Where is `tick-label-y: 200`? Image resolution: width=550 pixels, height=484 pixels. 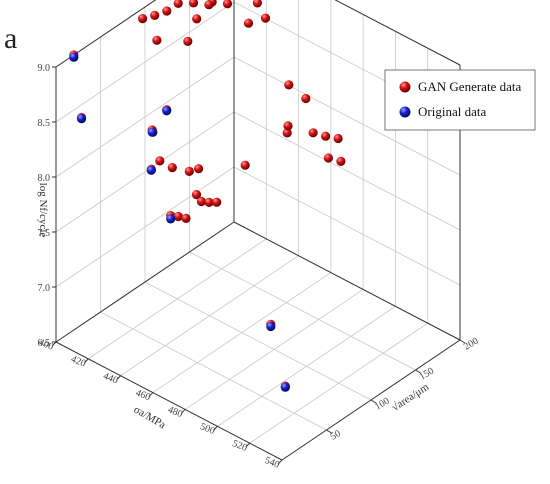
tick-label-y: 200 is located at coordinates (471, 344).